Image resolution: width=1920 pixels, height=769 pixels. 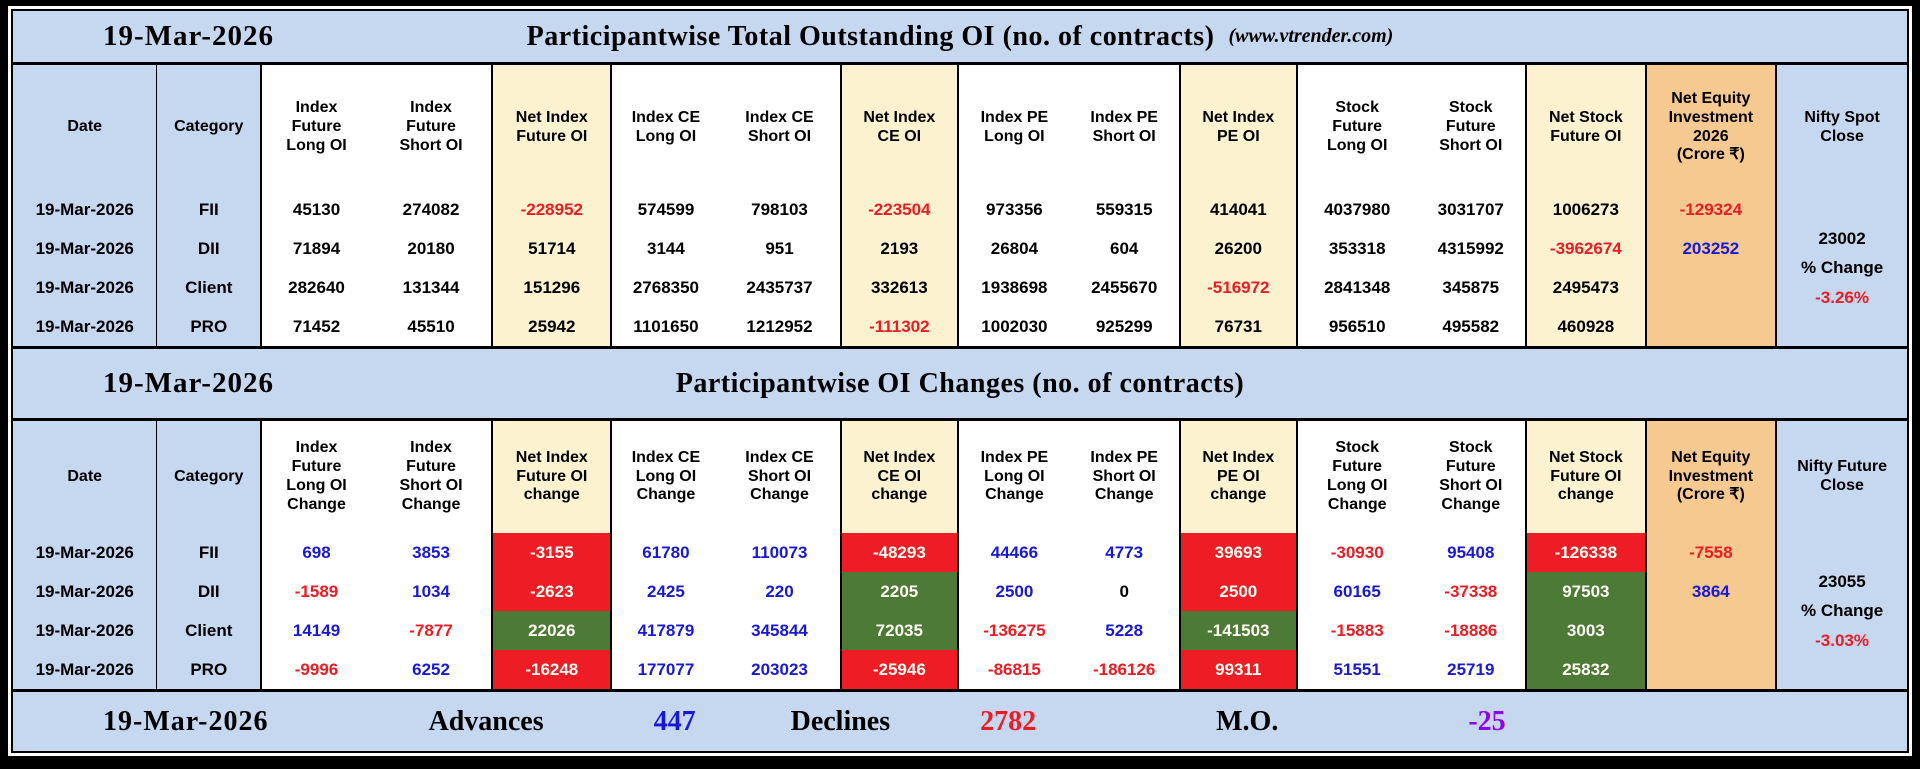 I want to click on table-cell: -223504, so click(x=900, y=209).